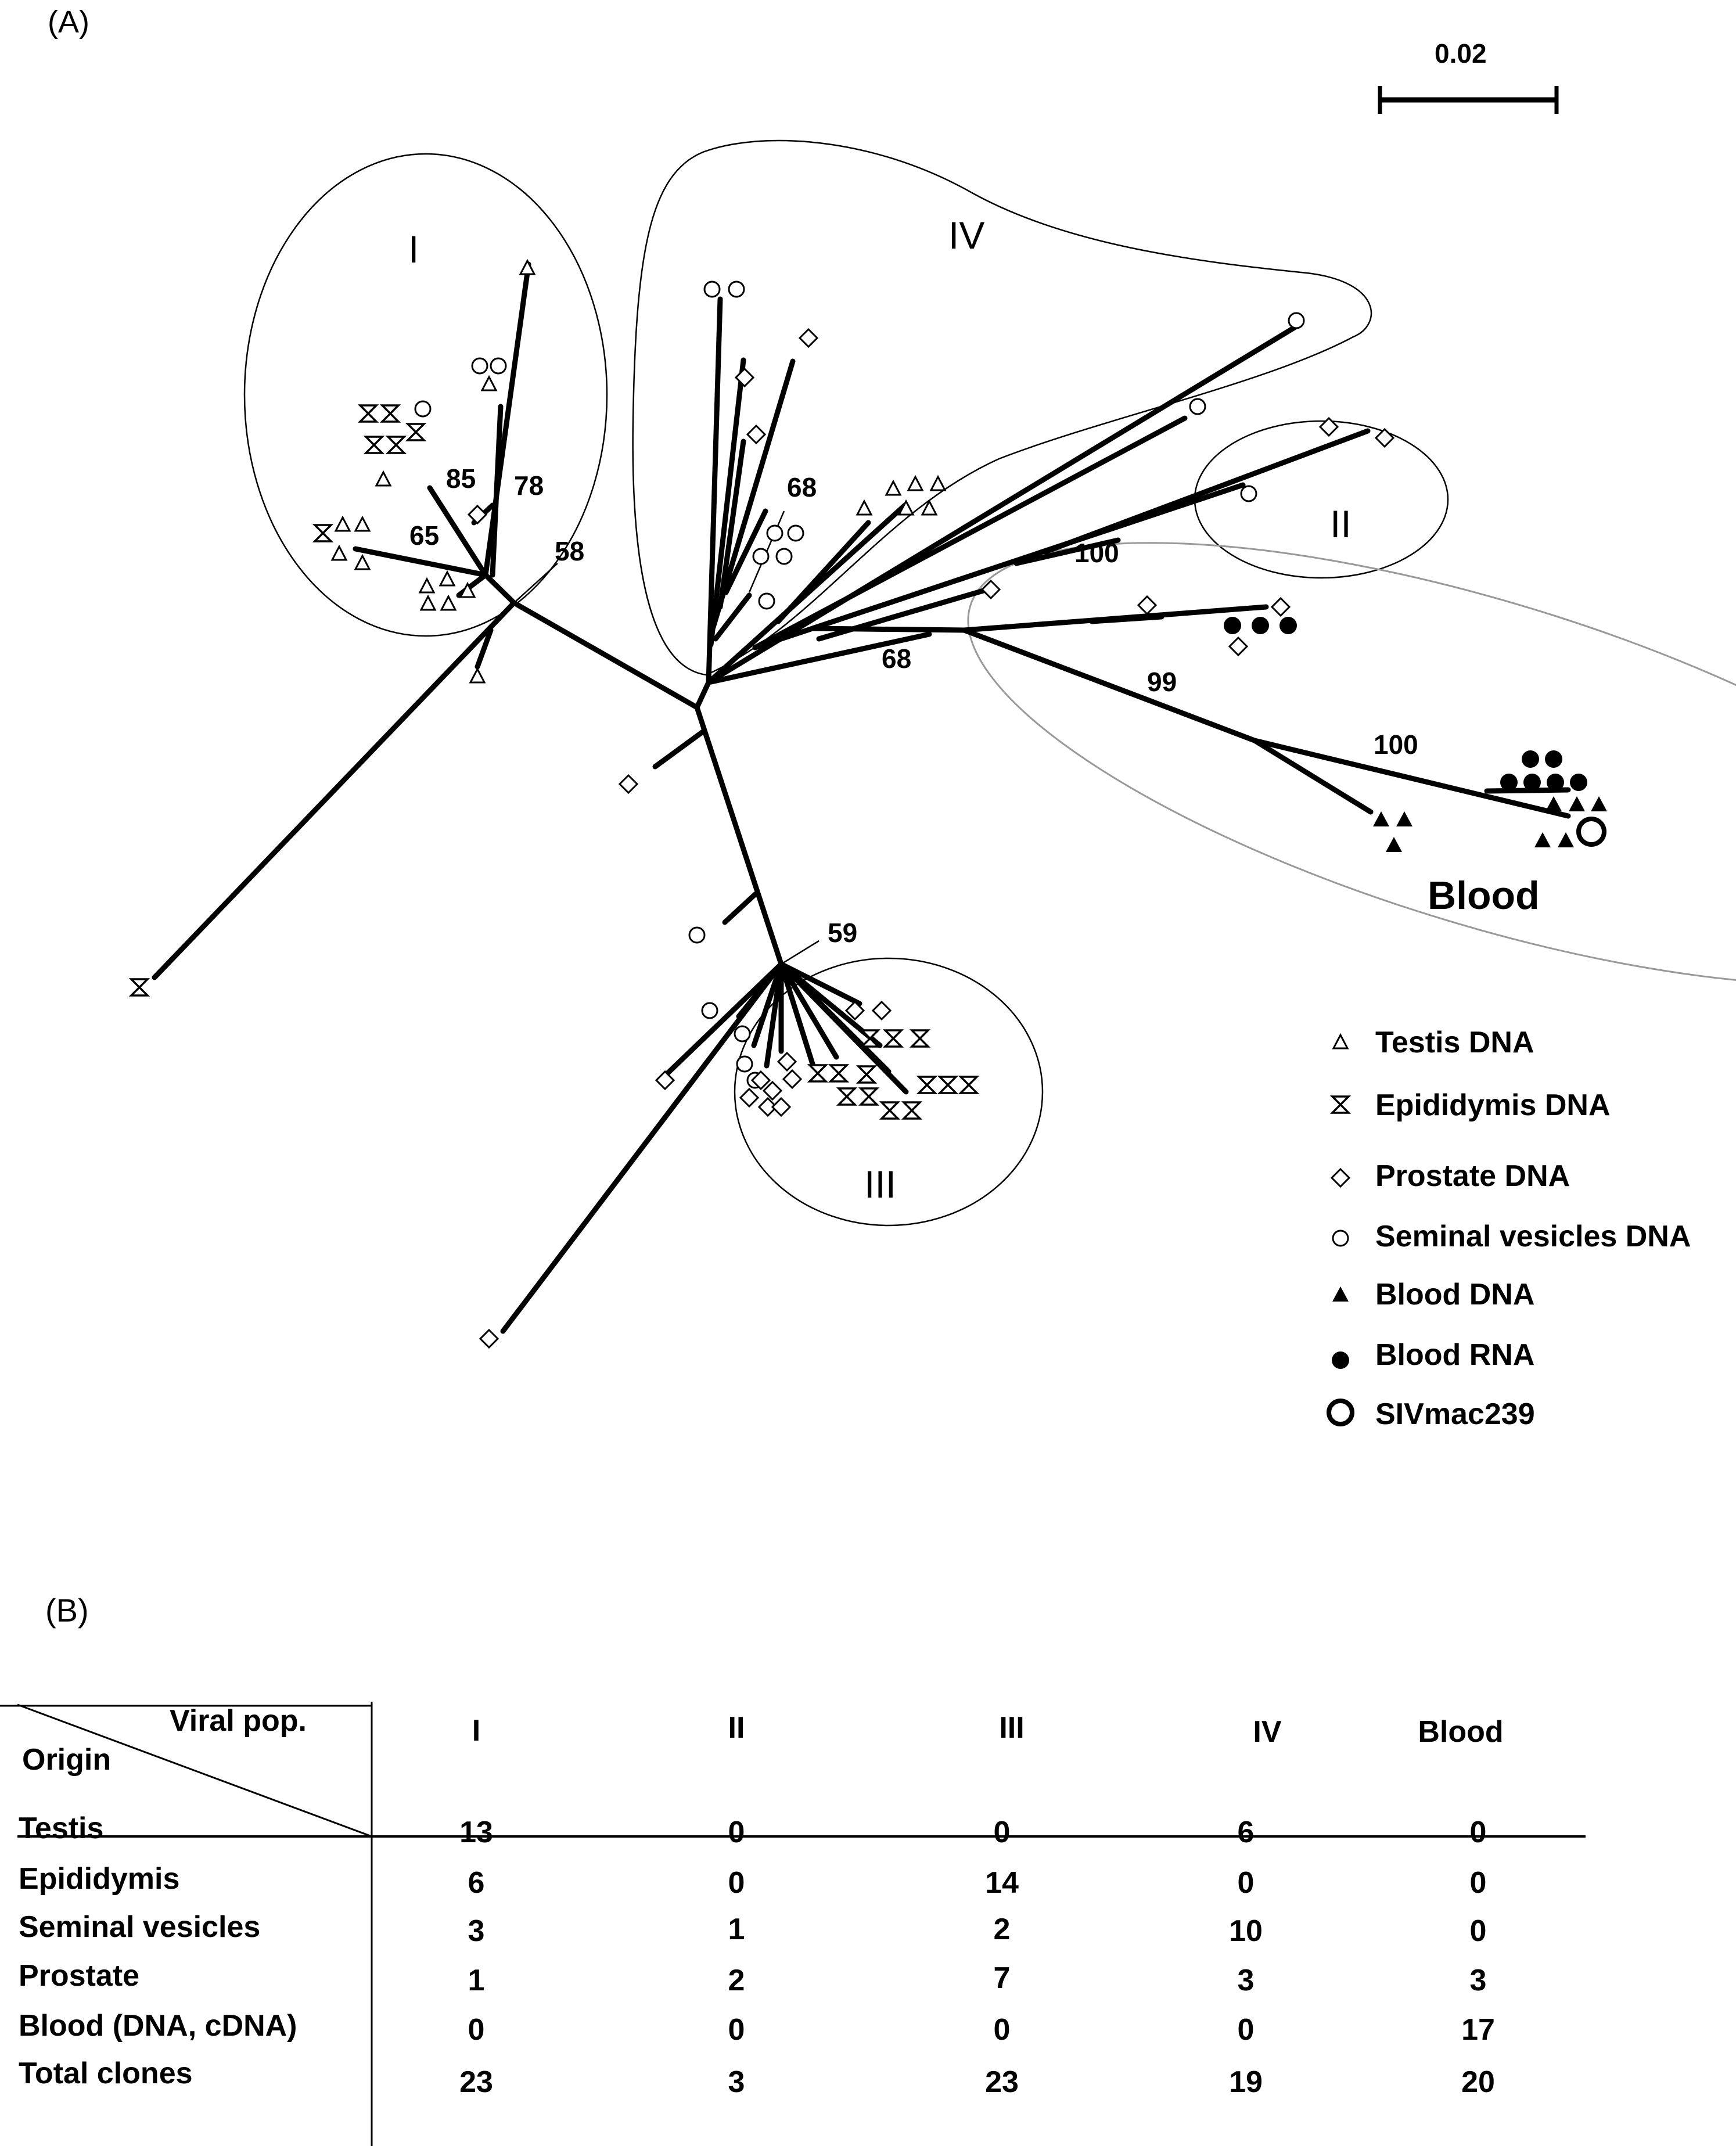 This screenshot has width=1736, height=2146. Describe the element at coordinates (99, 1879) in the screenshot. I see `row-label: Epididymis` at that location.